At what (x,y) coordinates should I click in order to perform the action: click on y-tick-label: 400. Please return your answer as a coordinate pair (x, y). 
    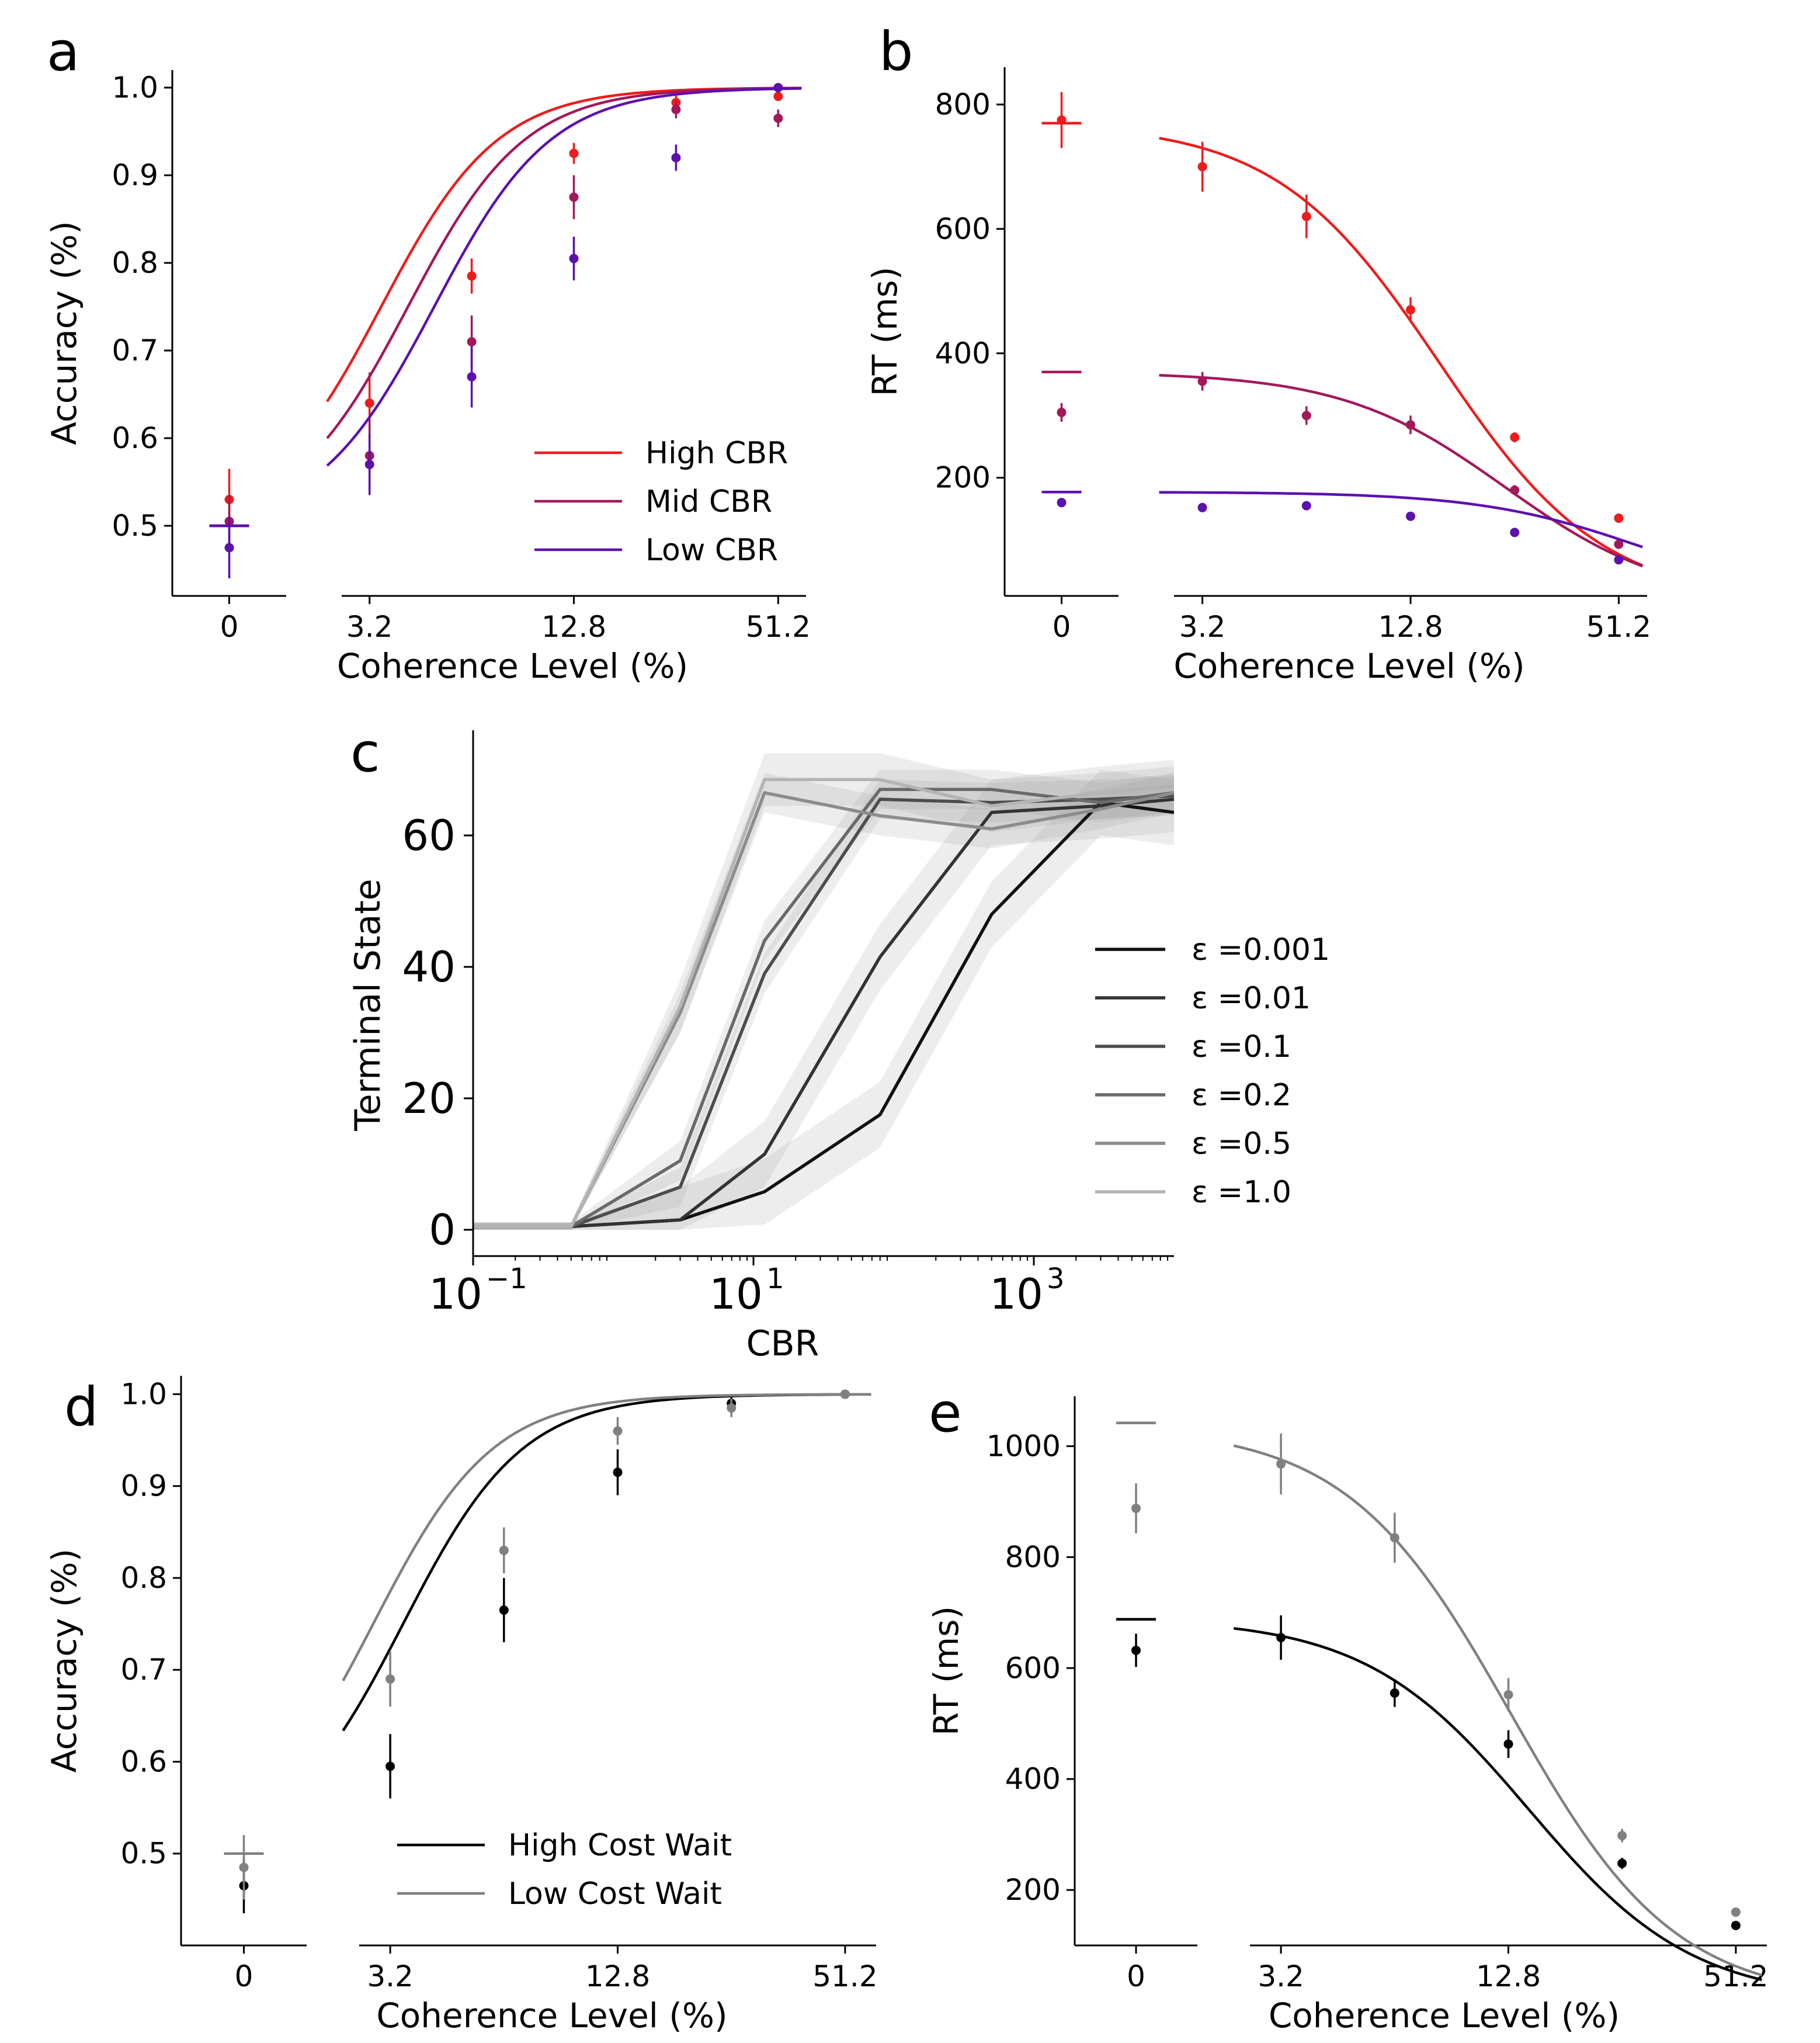
    Looking at the image, I should click on (1033, 1779).